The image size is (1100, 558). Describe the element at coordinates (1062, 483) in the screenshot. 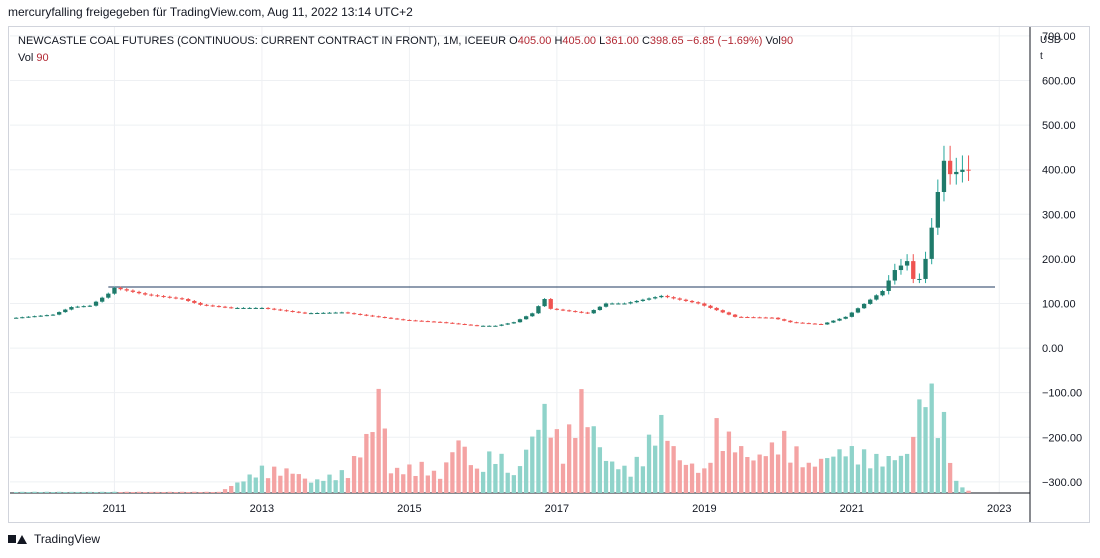

I see `y-tick-label: −300.00` at that location.